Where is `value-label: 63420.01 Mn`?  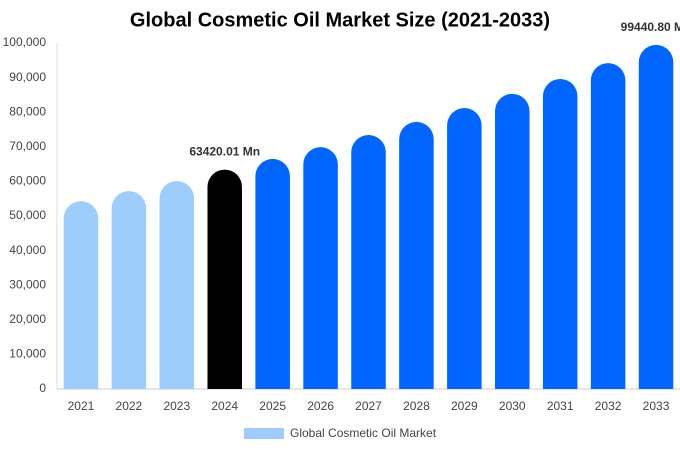 value-label: 63420.01 Mn is located at coordinates (224, 152).